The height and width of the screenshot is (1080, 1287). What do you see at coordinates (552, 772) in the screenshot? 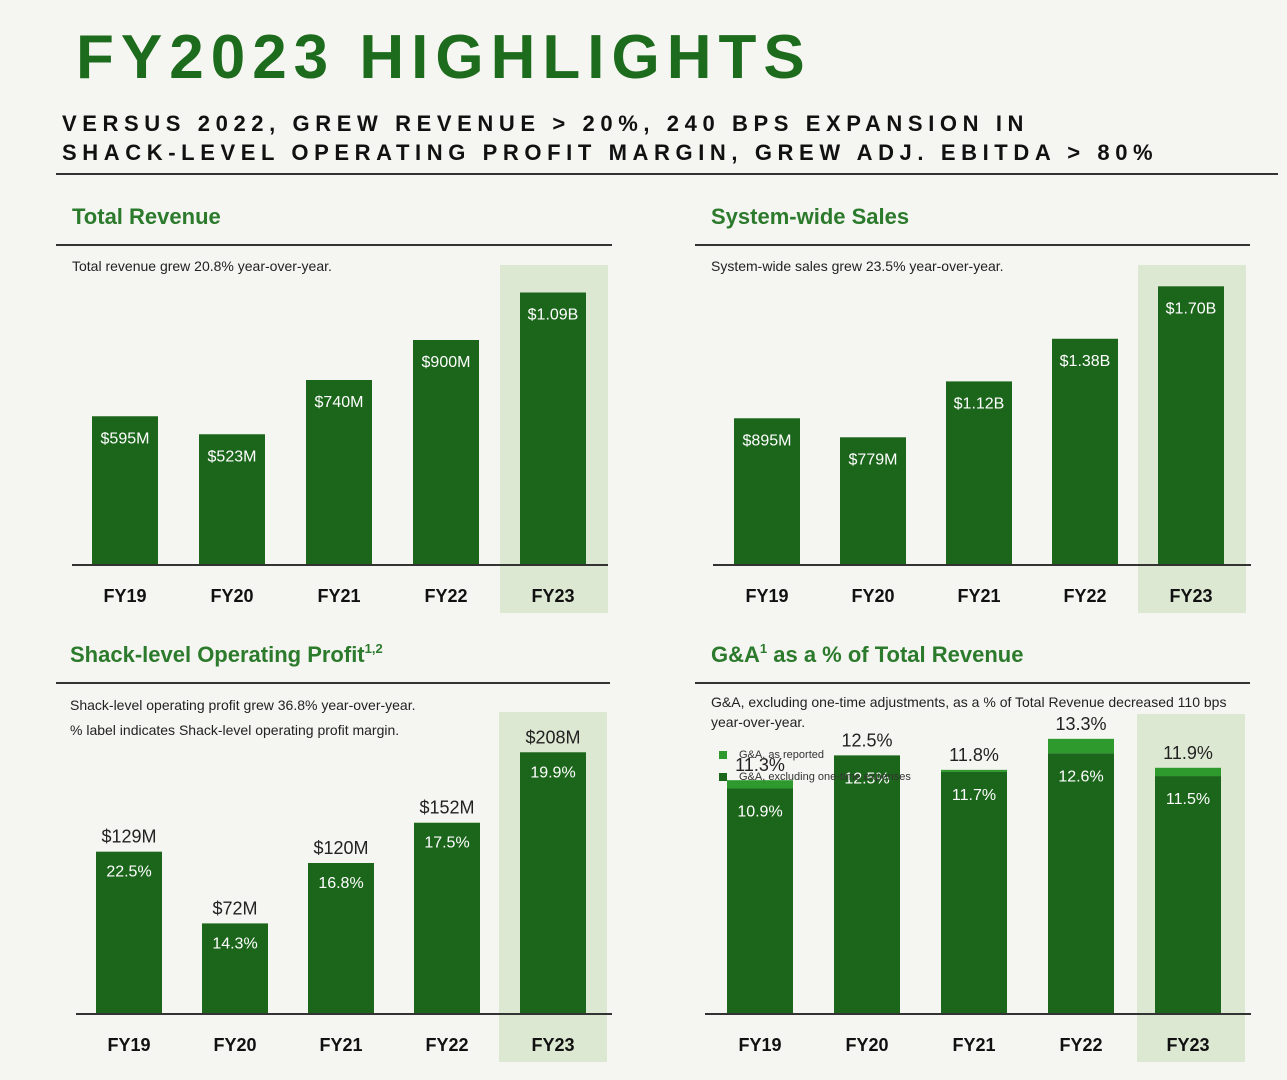
I see `margin-label-fy23: 19.9%` at bounding box center [552, 772].